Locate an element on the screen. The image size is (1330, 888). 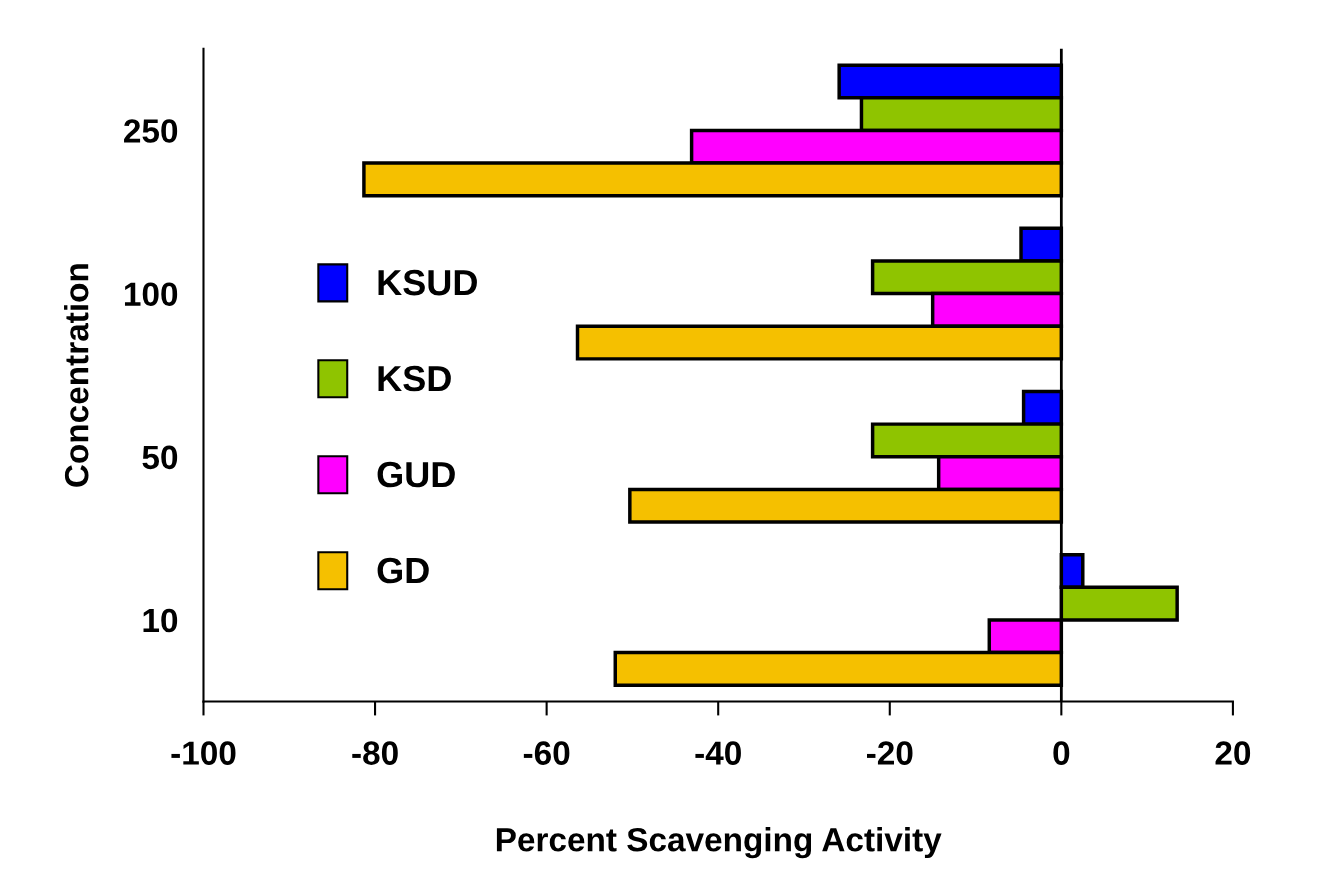
x-tick-label: 0 is located at coordinates (1061, 753).